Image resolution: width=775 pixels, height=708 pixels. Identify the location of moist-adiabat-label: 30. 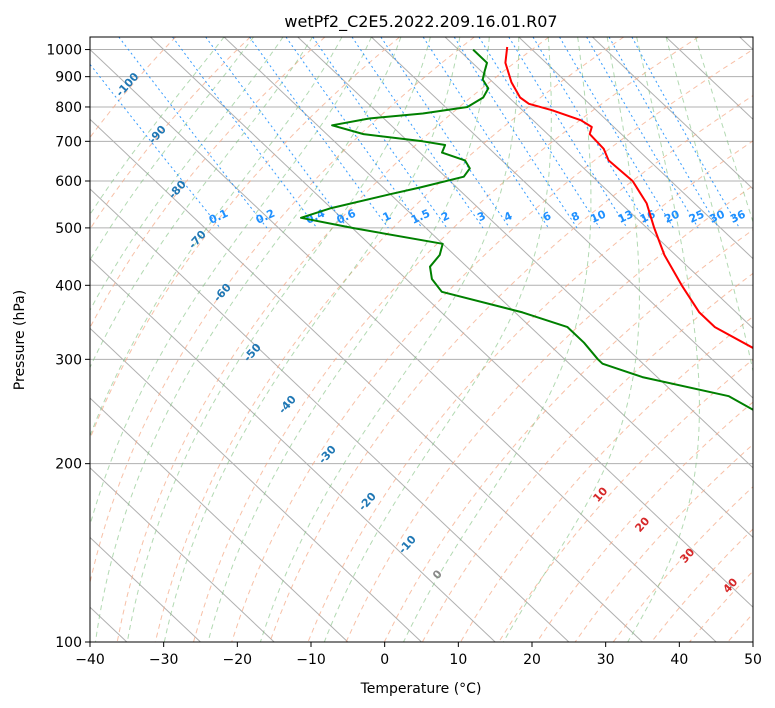
(687, 555).